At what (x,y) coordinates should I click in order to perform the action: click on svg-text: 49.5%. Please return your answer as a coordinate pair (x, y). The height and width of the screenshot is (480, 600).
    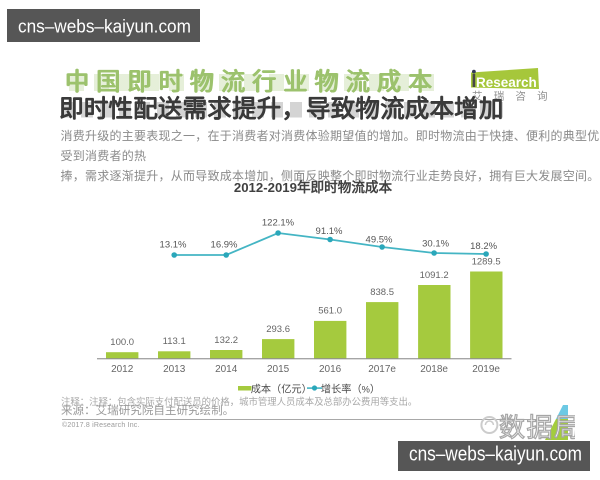
    Looking at the image, I should click on (379, 239).